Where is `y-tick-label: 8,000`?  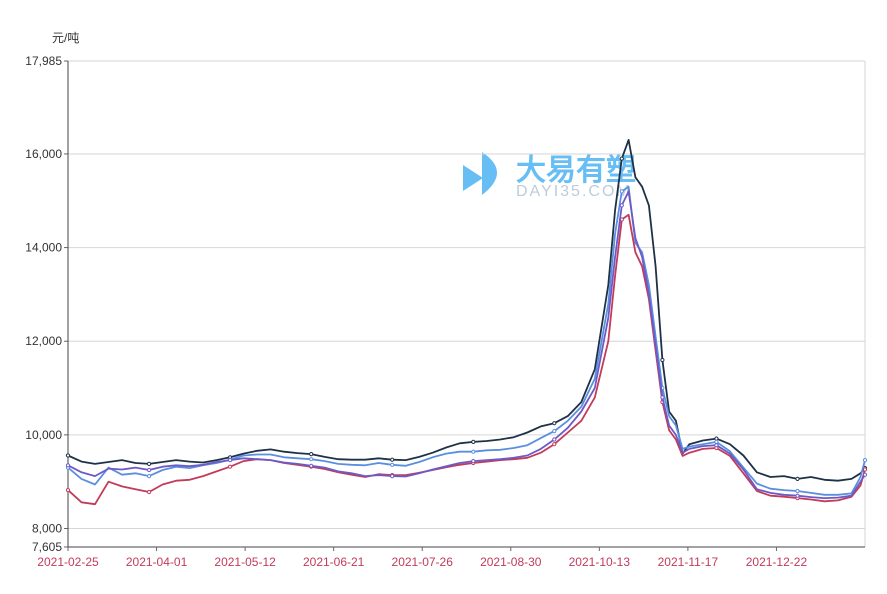 y-tick-label: 8,000 is located at coordinates (47, 529).